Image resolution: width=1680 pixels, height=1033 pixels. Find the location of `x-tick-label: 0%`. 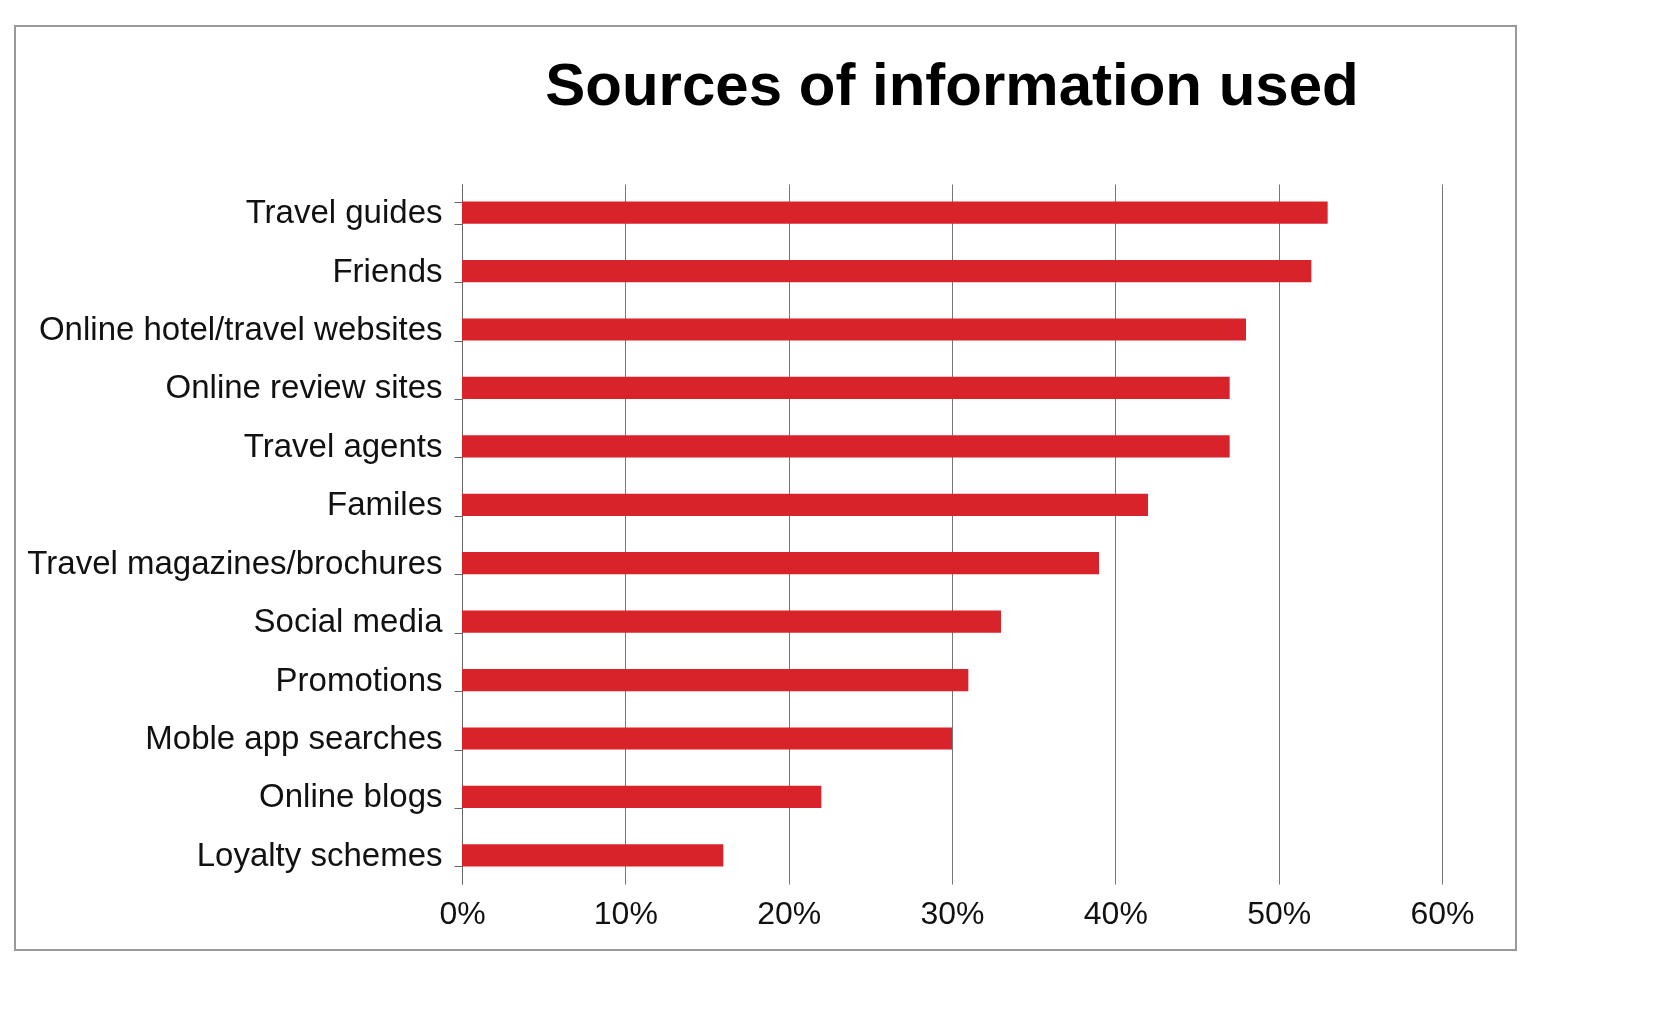

x-tick-label: 0% is located at coordinates (462, 912).